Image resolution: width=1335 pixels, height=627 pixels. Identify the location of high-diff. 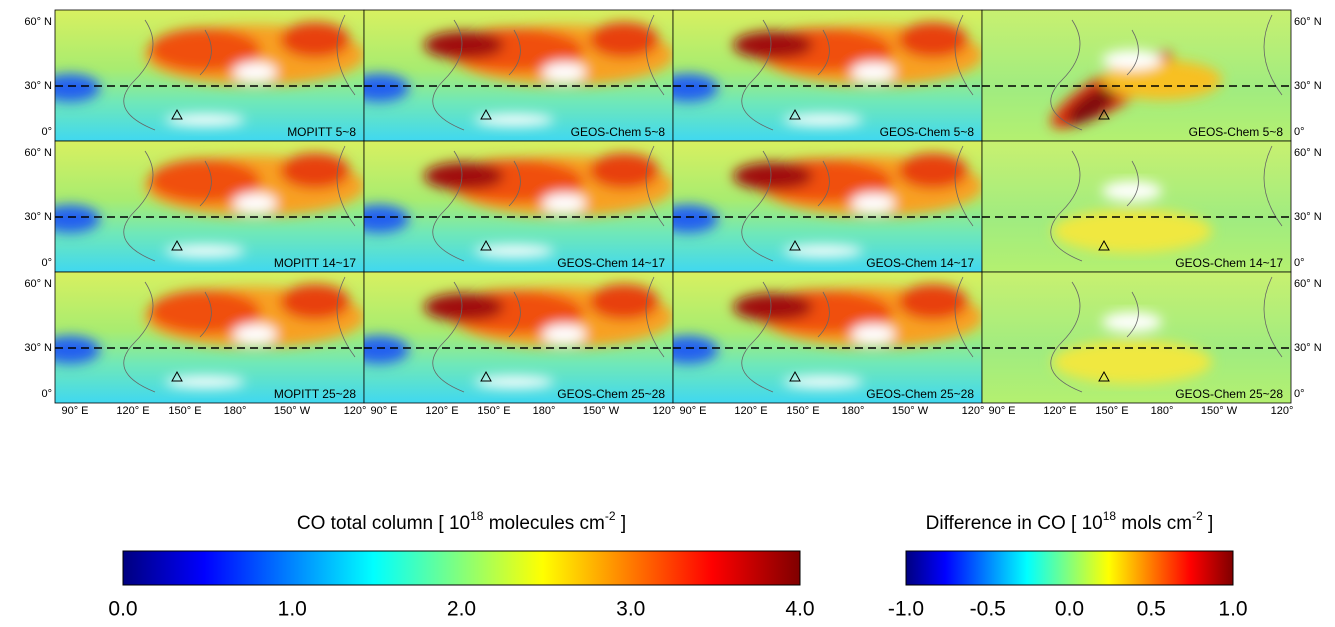
(1132, 362).